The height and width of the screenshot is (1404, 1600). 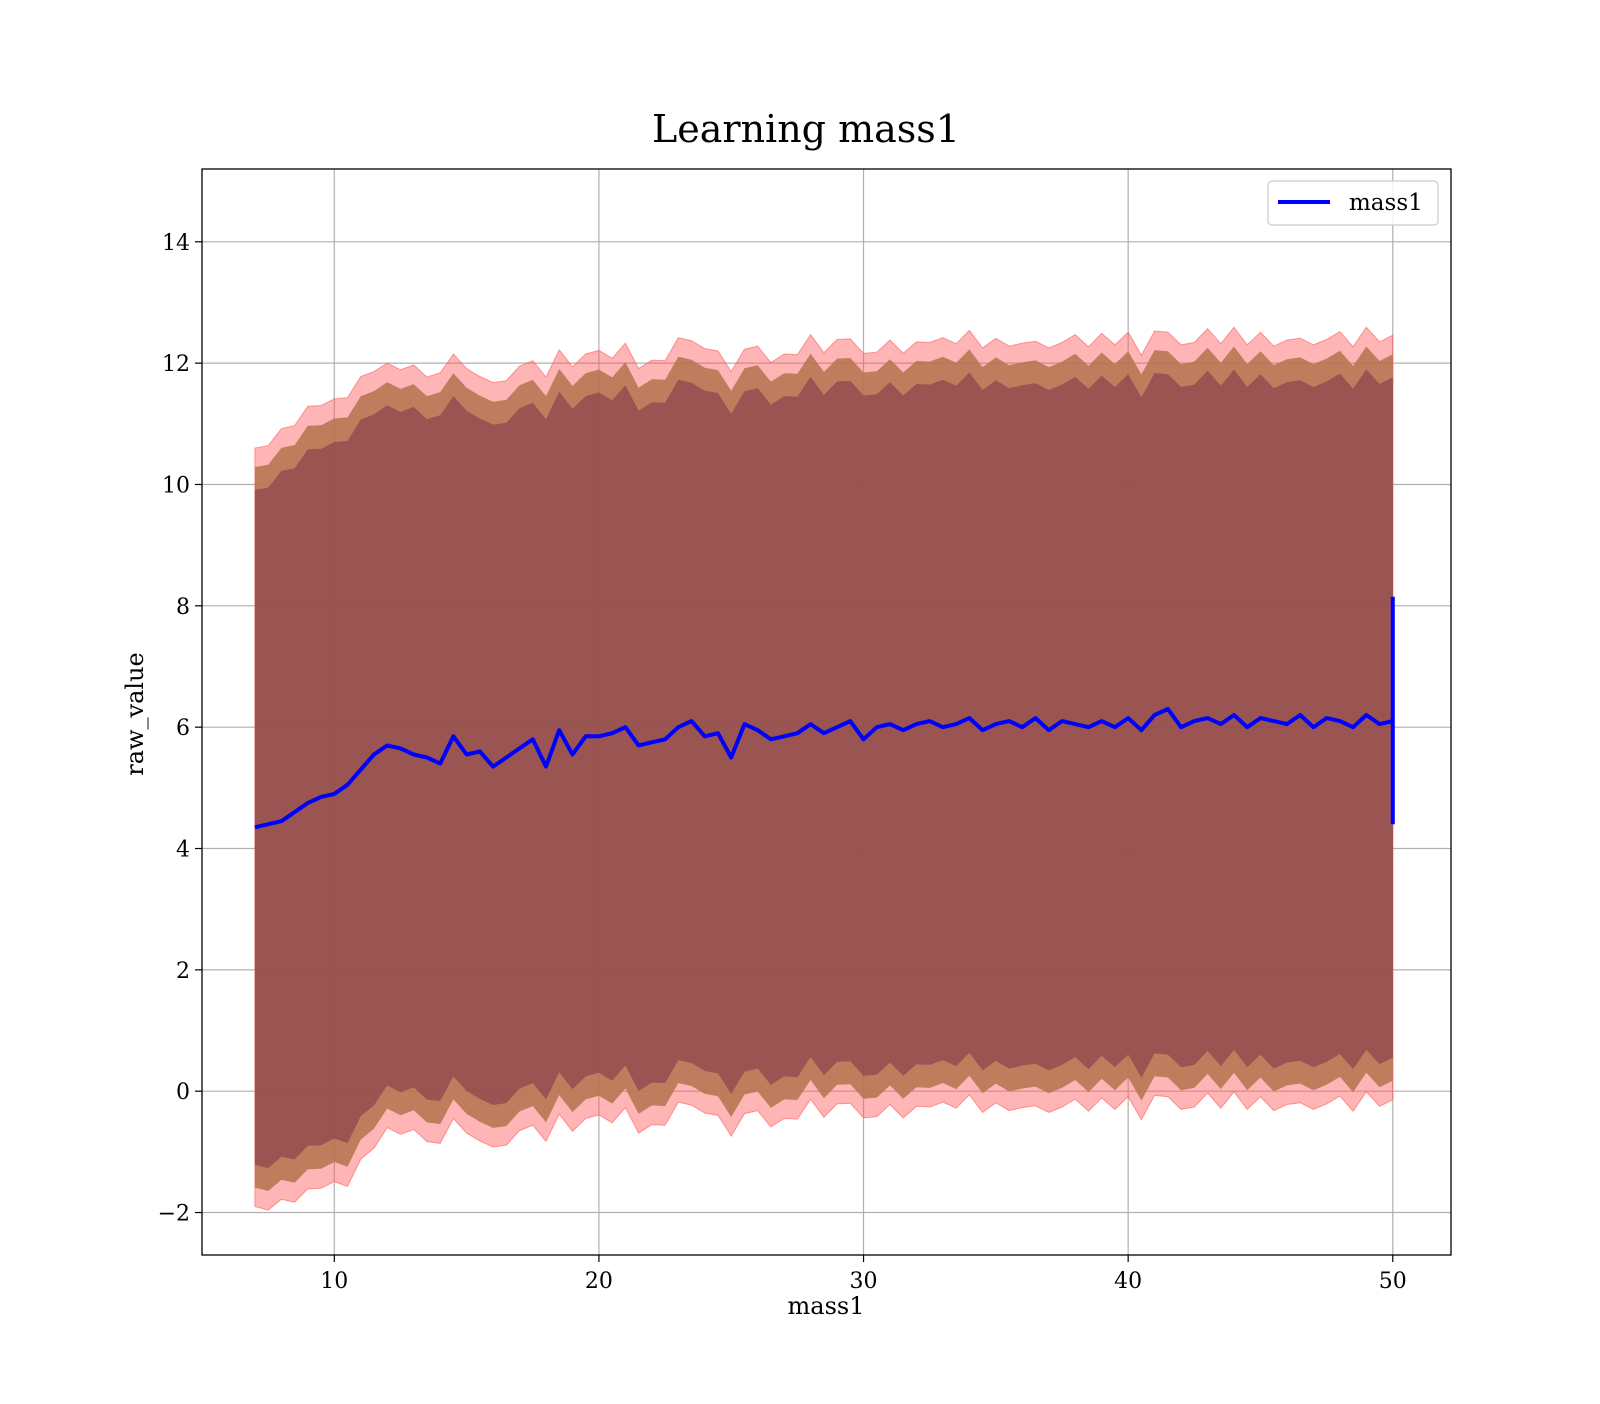 I want to click on x-axis-label: mass1, so click(x=826, y=1306).